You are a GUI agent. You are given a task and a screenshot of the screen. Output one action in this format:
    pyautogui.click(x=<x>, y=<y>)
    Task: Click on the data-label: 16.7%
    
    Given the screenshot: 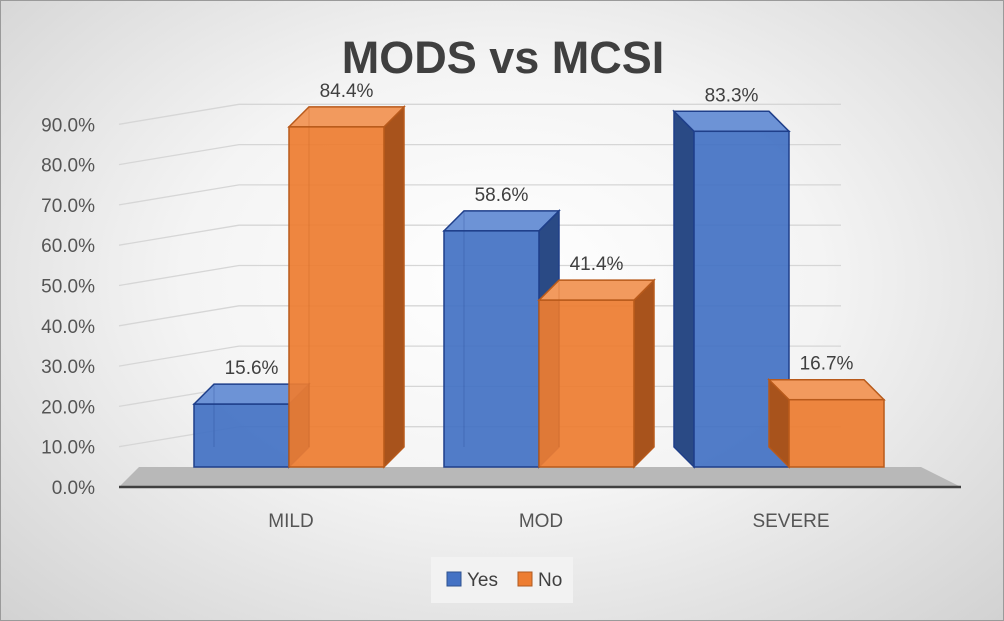 What is the action you would take?
    pyautogui.click(x=827, y=364)
    